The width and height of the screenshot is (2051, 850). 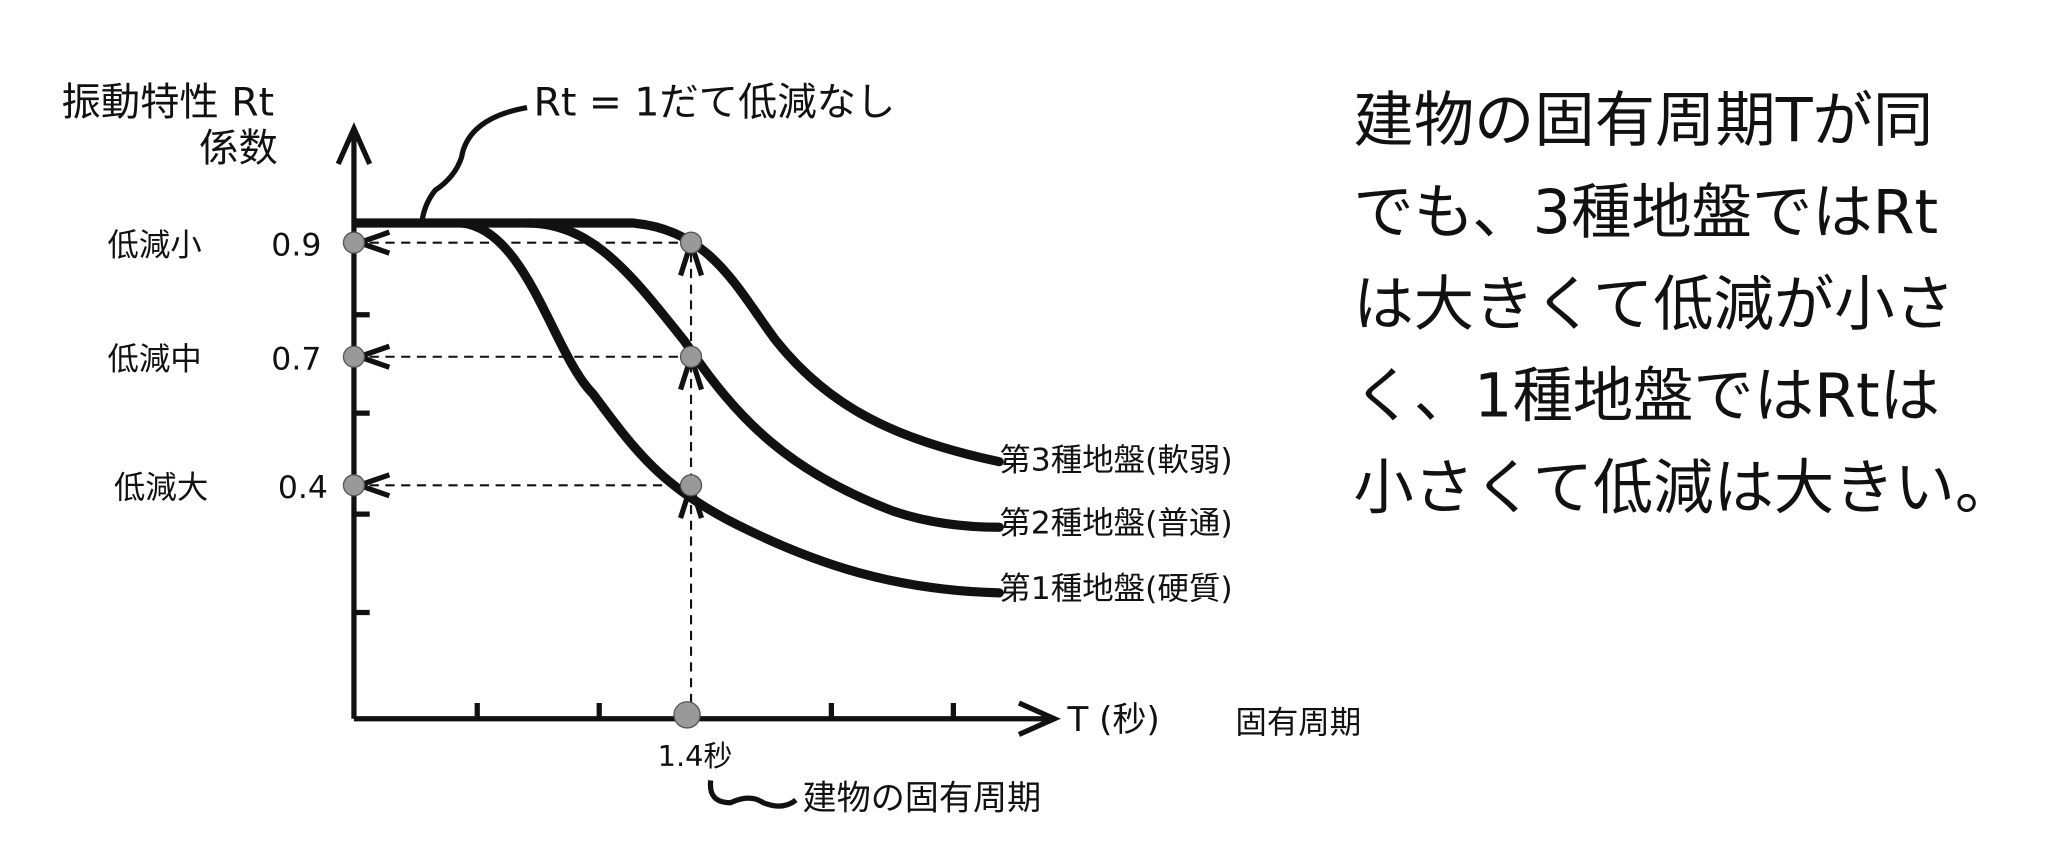 I want to click on level-value: 0.4, so click(x=303, y=488).